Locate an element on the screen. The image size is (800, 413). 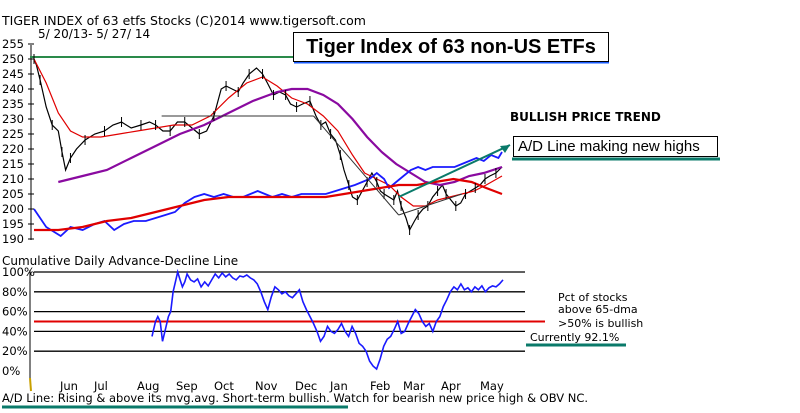
x-tick-label: Mar is located at coordinates (414, 386).